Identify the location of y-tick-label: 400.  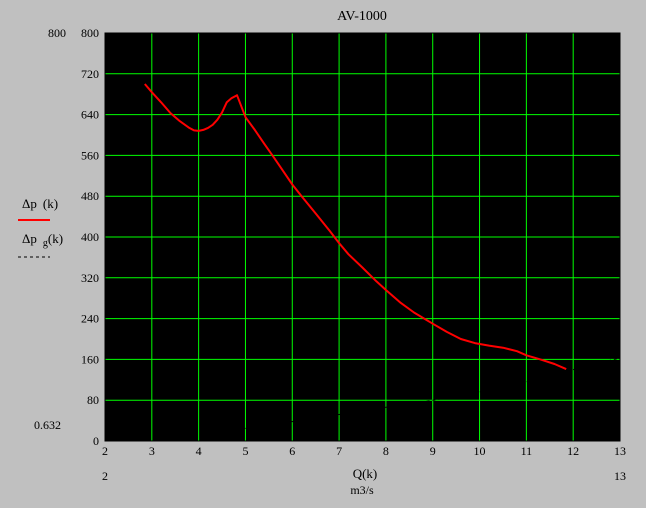
(90, 237).